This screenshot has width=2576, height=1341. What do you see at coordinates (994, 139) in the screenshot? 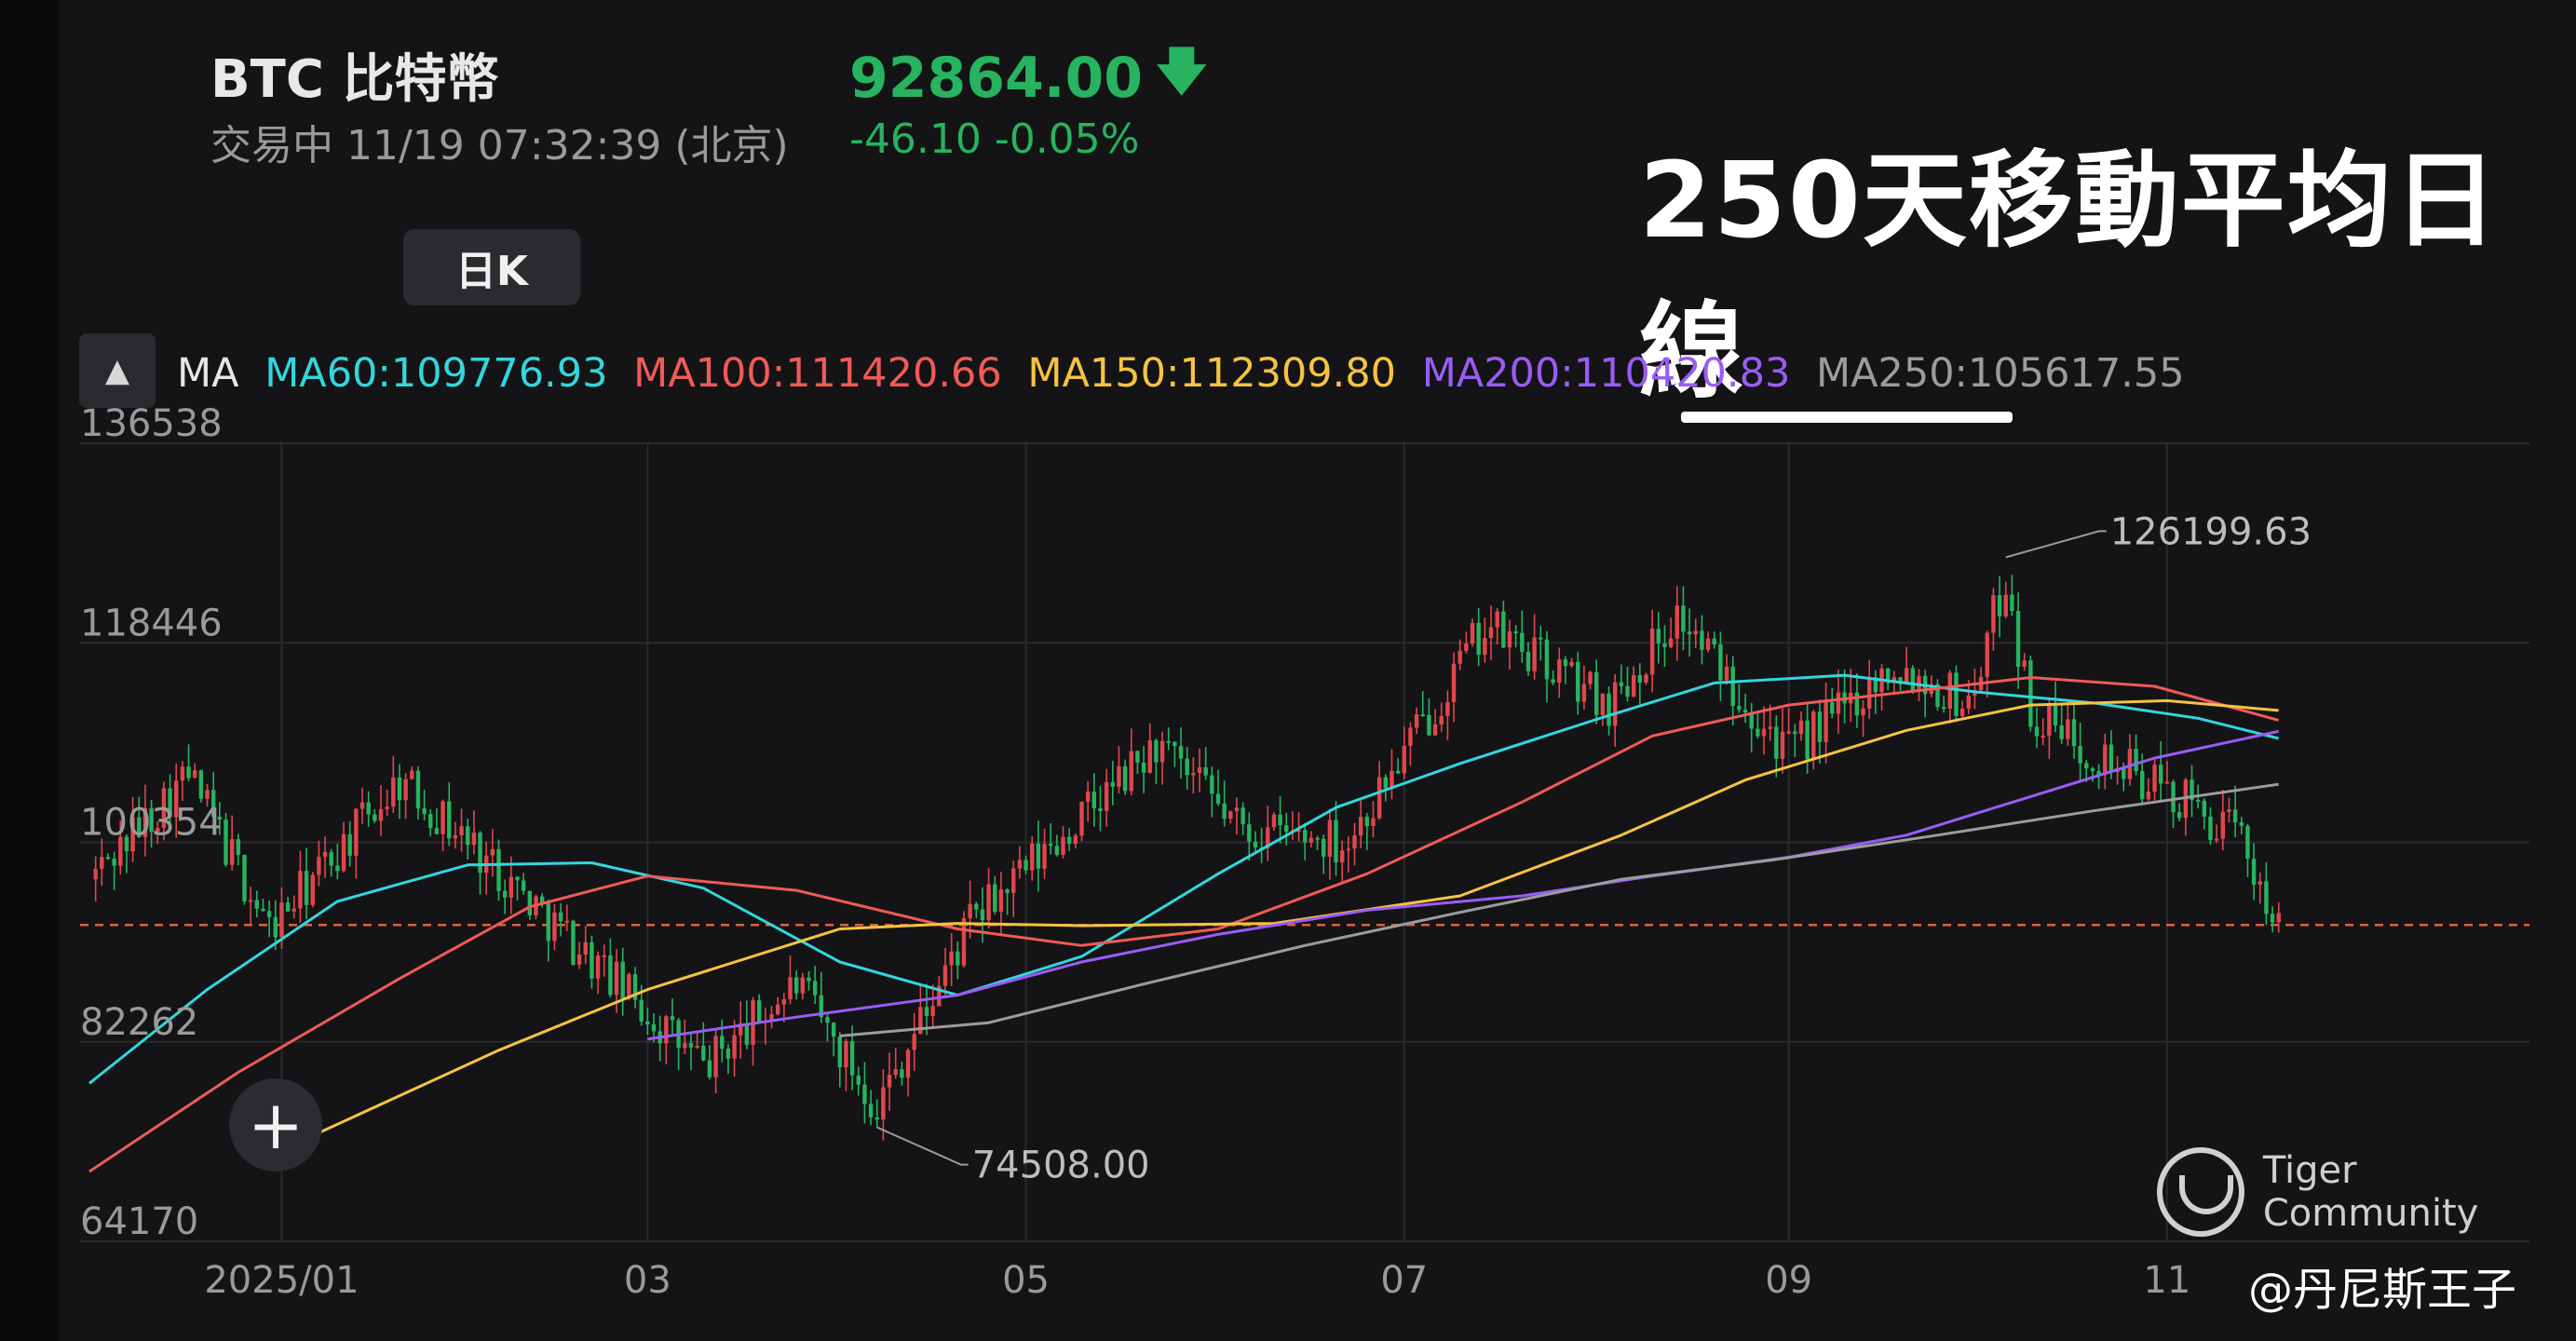
I see `price-change: -46.10 -0.05%` at bounding box center [994, 139].